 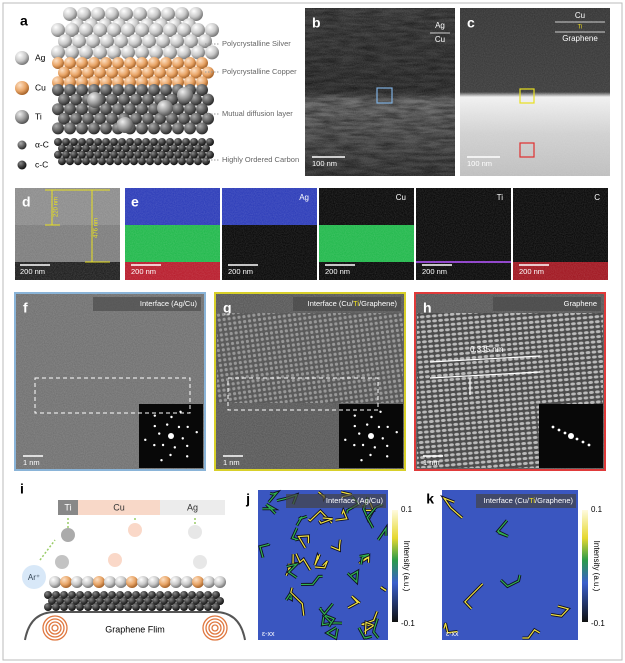 What do you see at coordinates (378, 303) in the screenshot?
I see `title-part: /Graphene)` at bounding box center [378, 303].